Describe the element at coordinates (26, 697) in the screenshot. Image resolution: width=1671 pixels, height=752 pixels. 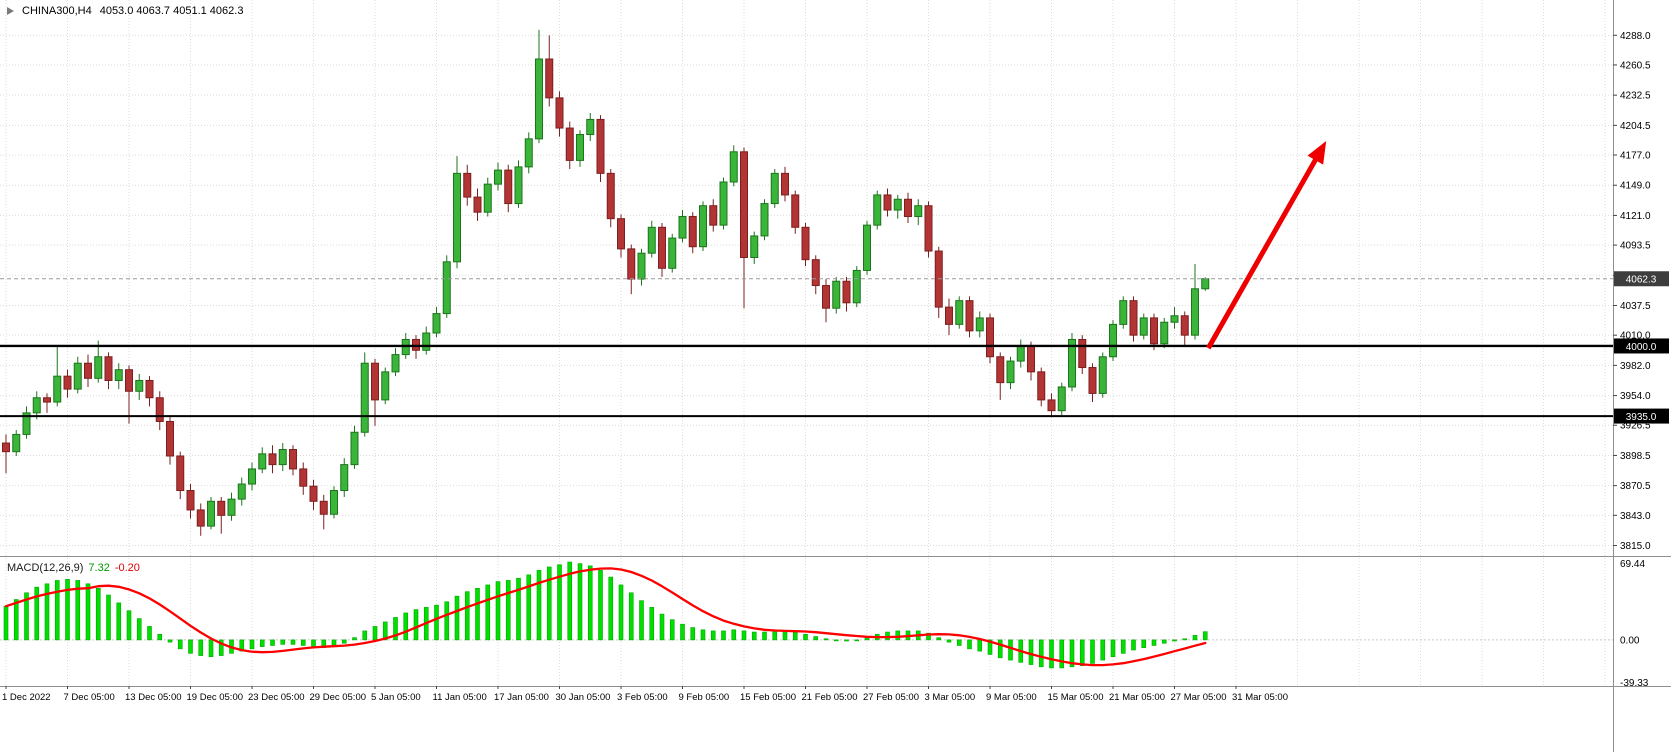
I see `svg-text: 1 Dec 2022` at that location.